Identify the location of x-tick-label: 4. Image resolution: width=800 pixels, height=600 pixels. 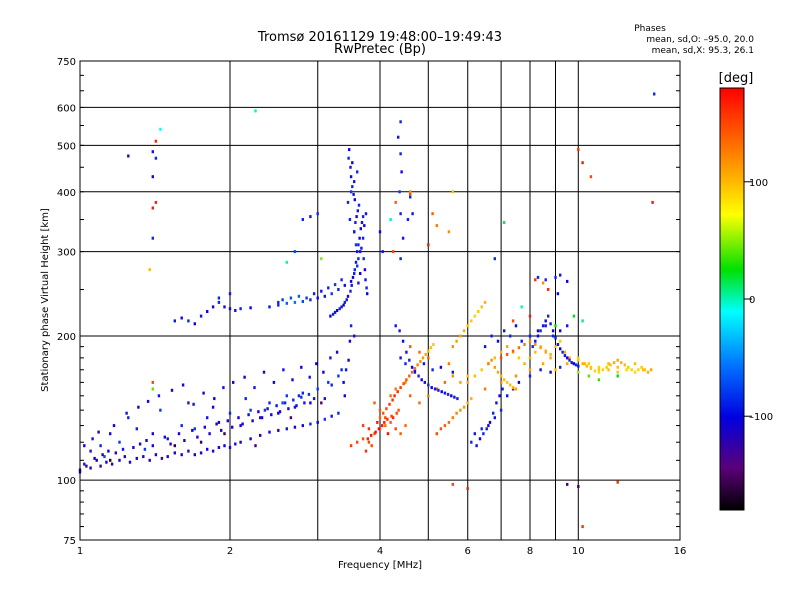
(380, 551).